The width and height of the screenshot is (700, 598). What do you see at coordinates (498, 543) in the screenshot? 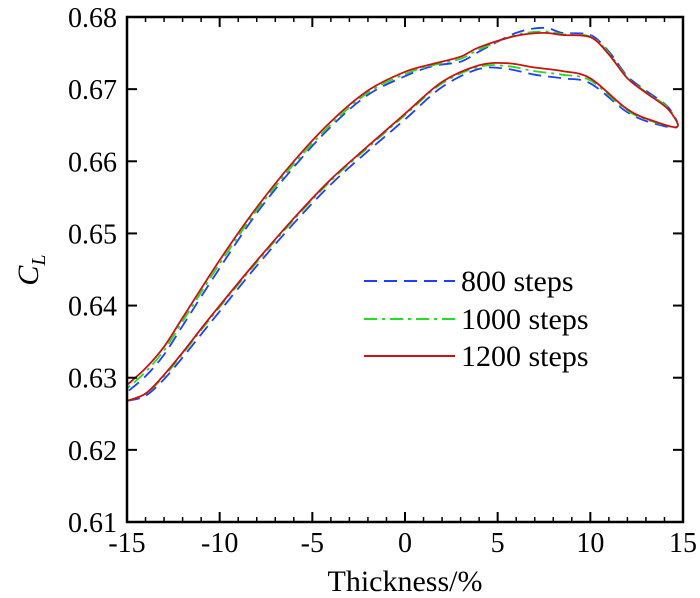
I see `x-tick-label: 5` at bounding box center [498, 543].